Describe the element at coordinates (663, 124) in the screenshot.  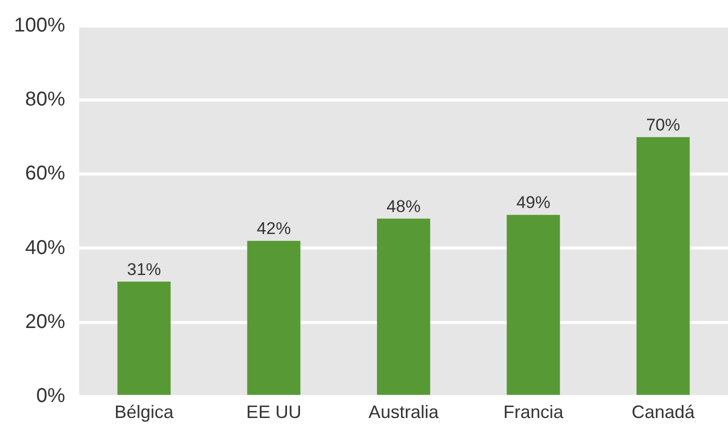
I see `data-label: 70%` at that location.